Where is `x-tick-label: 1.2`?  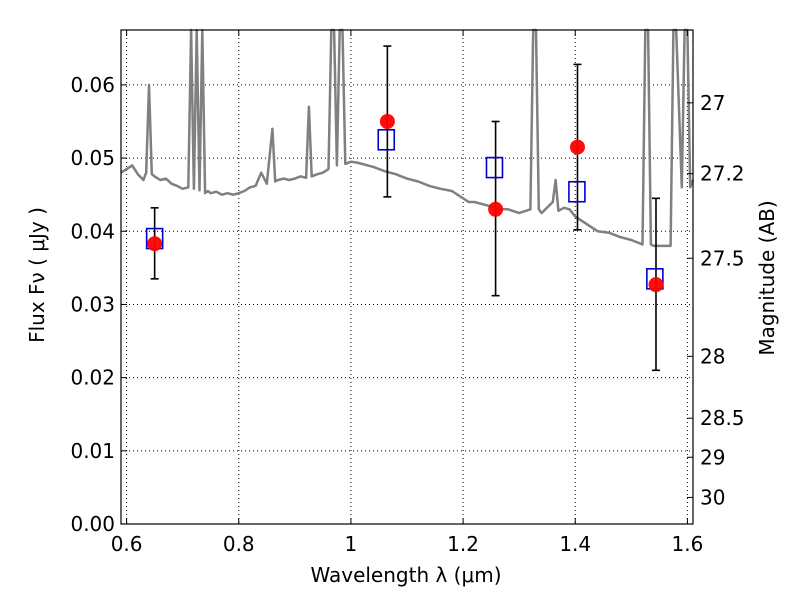 x-tick-label: 1.2 is located at coordinates (463, 544).